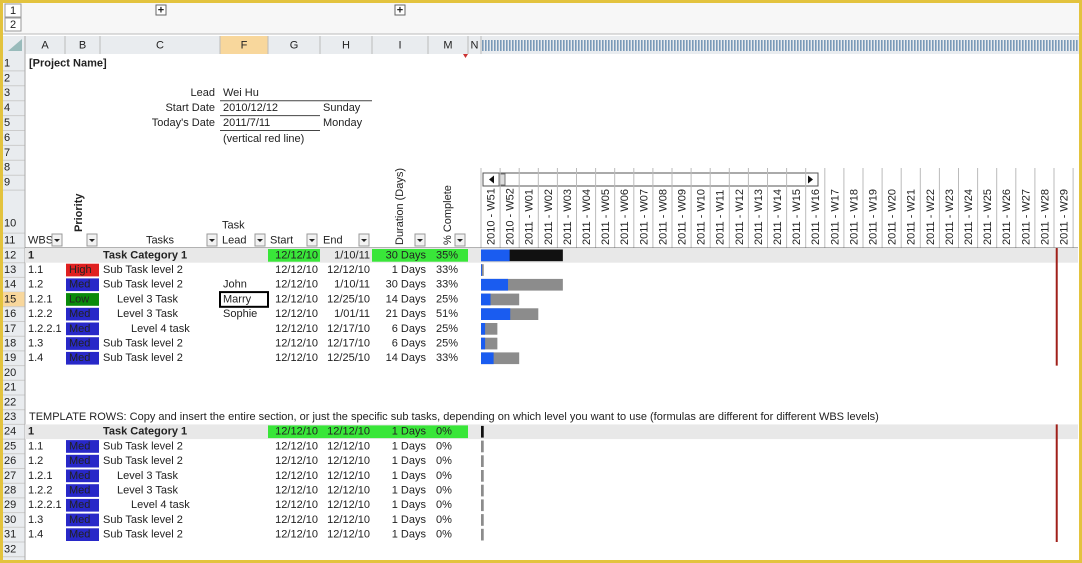 Image resolution: width=1082 pixels, height=563 pixels. Describe the element at coordinates (1045, 217) in the screenshot. I see `week-label: 2011 - W28` at that location.